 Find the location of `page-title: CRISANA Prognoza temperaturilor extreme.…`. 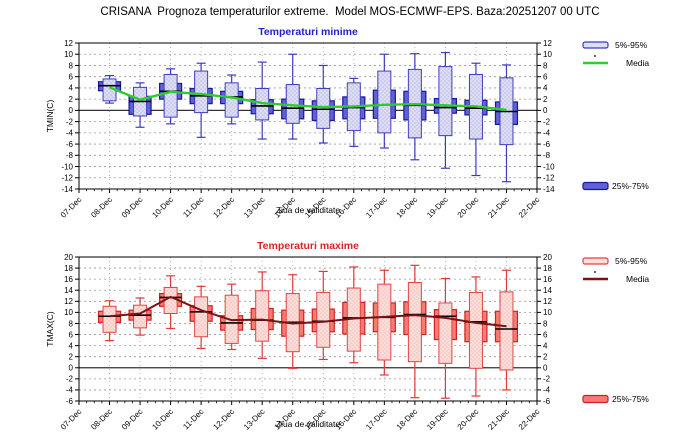

page-title: CRISANA Prognoza temperaturilor extreme.… is located at coordinates (350, 12).